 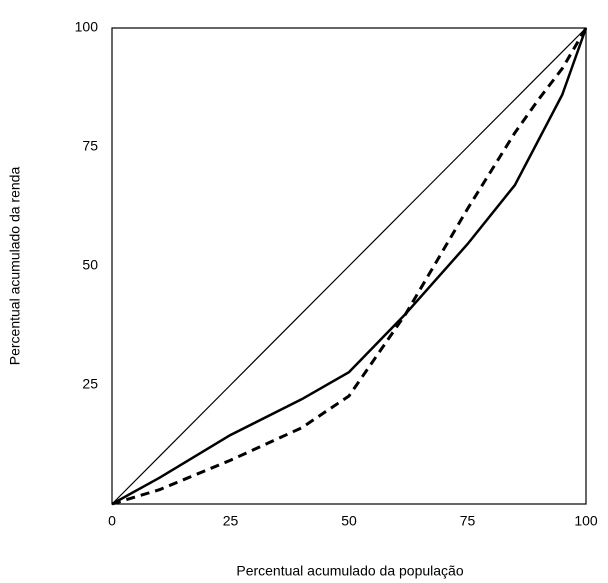 What do you see at coordinates (90, 265) in the screenshot?
I see `y-tick-label: 50` at bounding box center [90, 265].